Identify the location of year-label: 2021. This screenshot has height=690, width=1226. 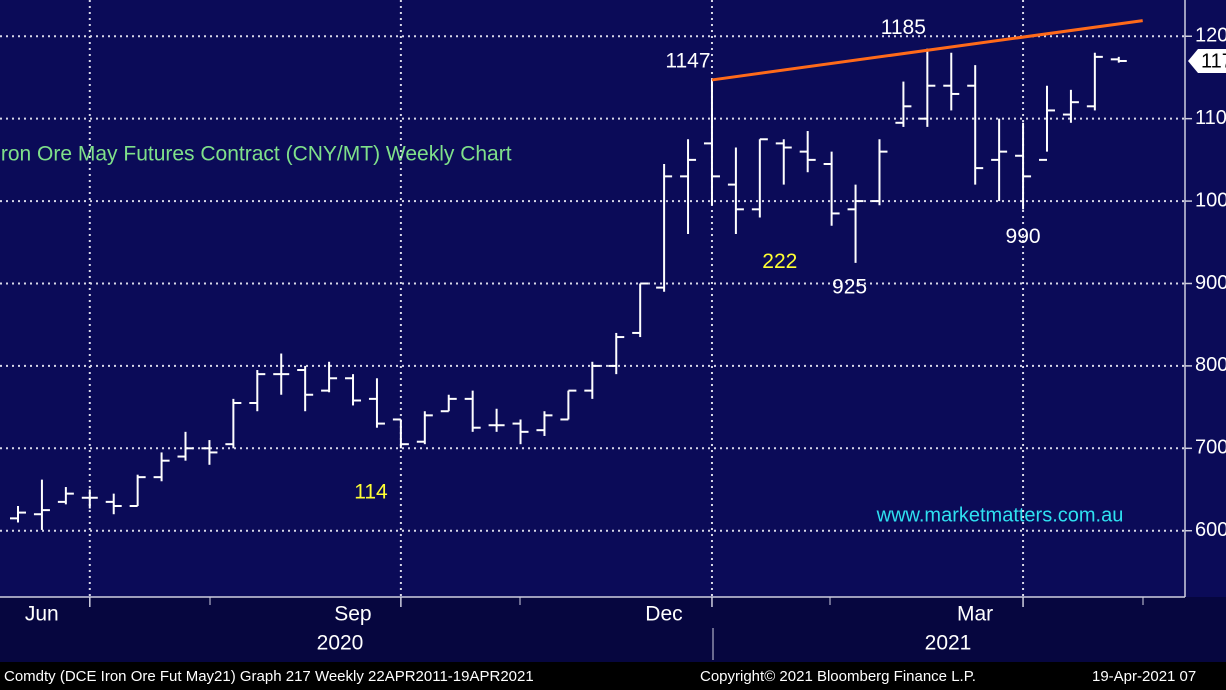
(948, 643).